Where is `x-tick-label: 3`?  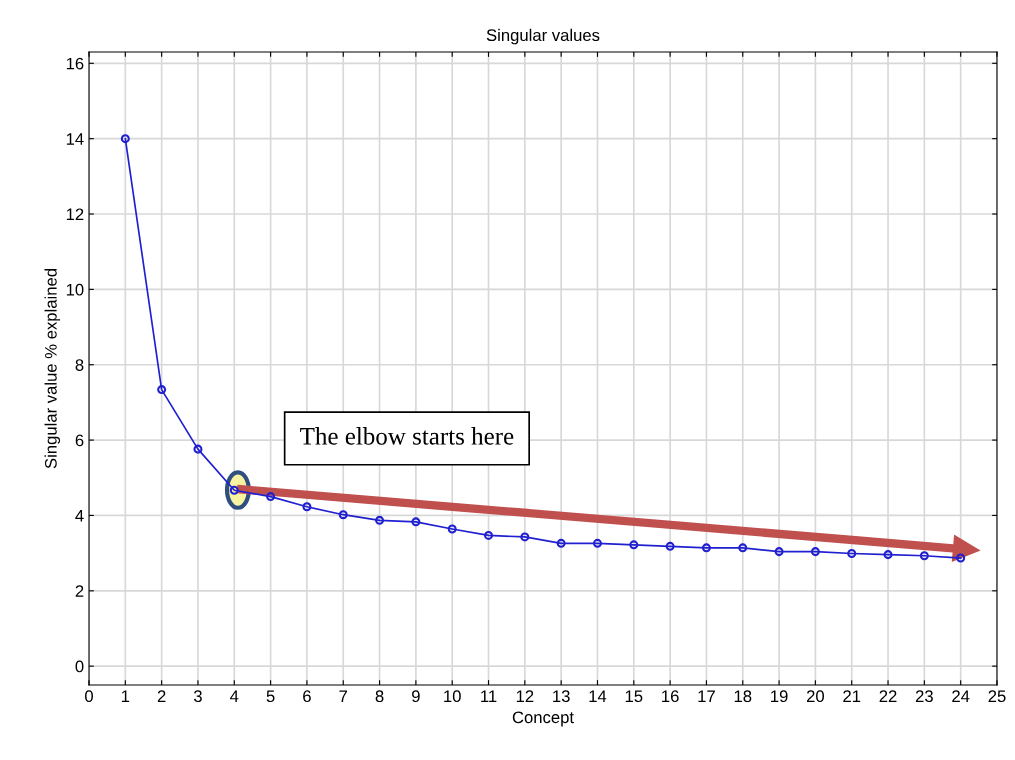 x-tick-label: 3 is located at coordinates (197, 696).